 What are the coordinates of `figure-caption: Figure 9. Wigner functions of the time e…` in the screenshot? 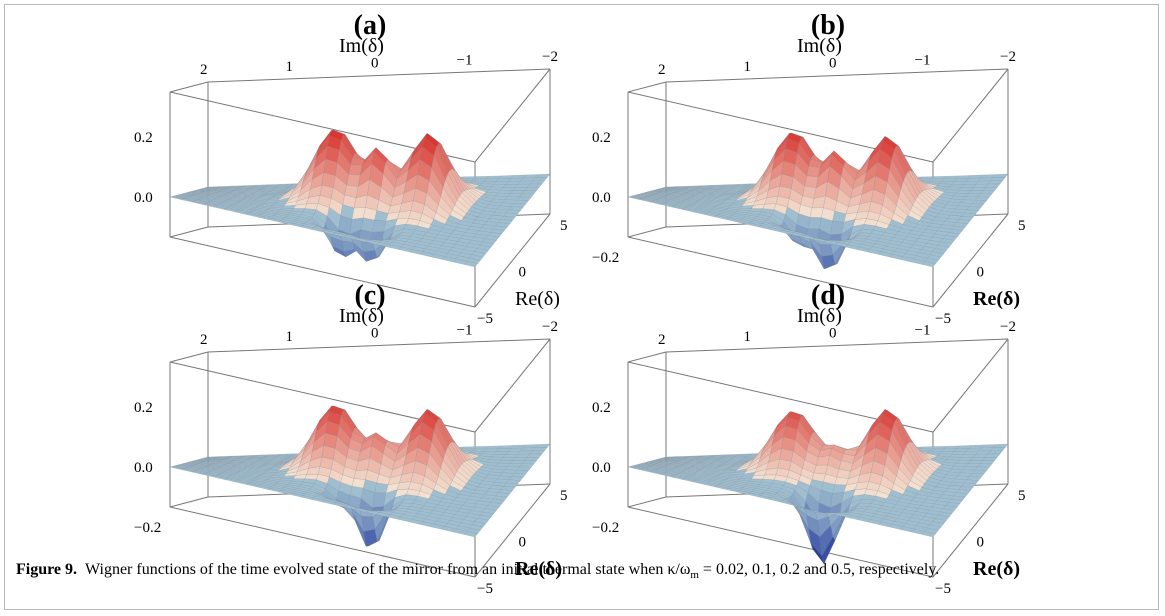 It's located at (581, 572).